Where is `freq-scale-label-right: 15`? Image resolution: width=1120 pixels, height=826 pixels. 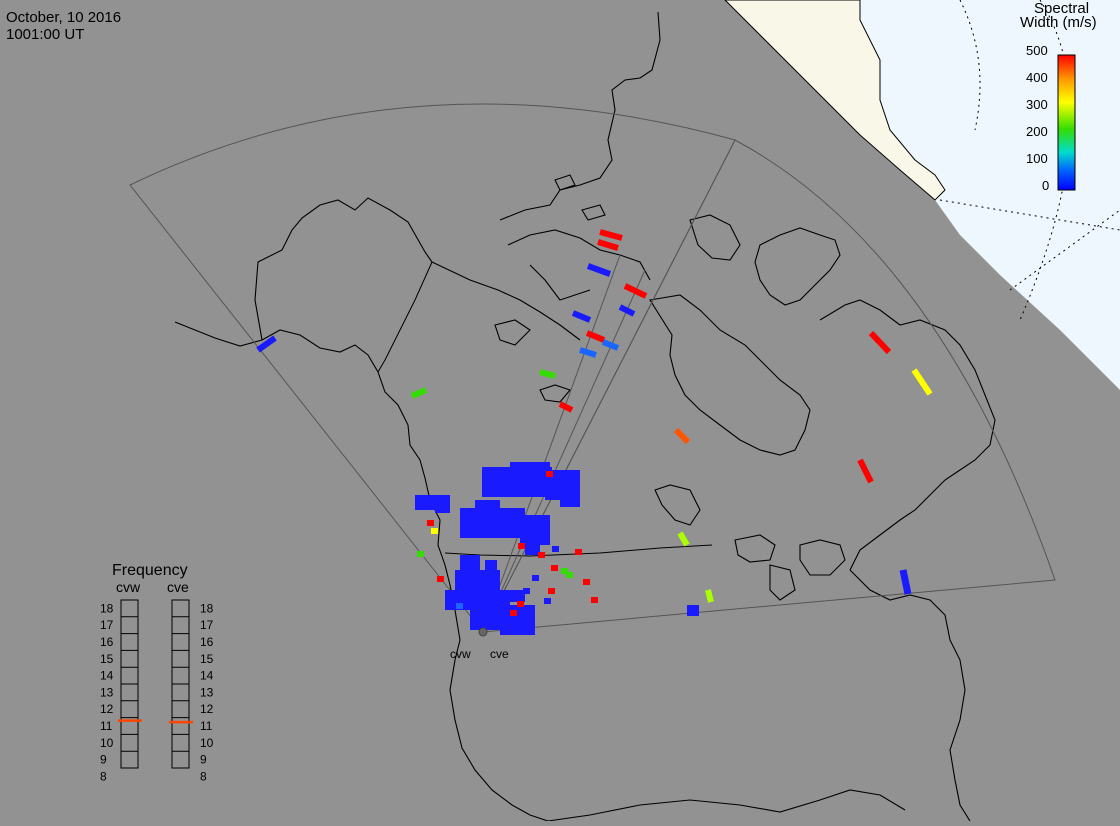
freq-scale-label-right: 15 is located at coordinates (207, 659).